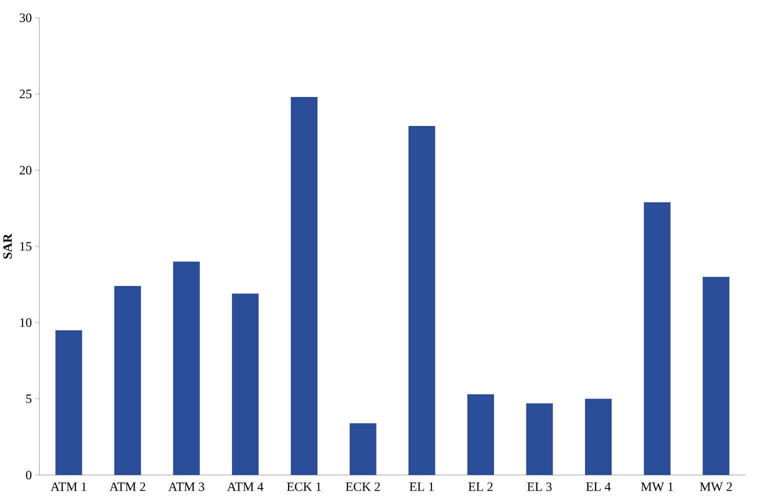 The image size is (766, 504). I want to click on x-tick-label: EL 4, so click(598, 487).